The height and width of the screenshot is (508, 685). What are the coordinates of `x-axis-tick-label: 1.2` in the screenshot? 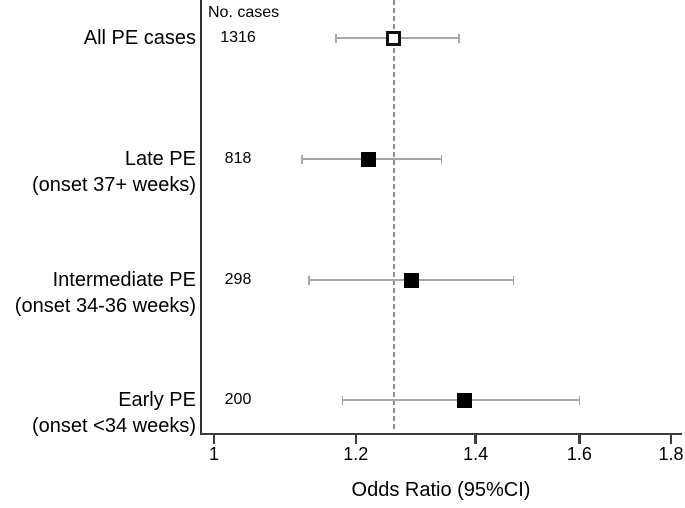 It's located at (356, 454).